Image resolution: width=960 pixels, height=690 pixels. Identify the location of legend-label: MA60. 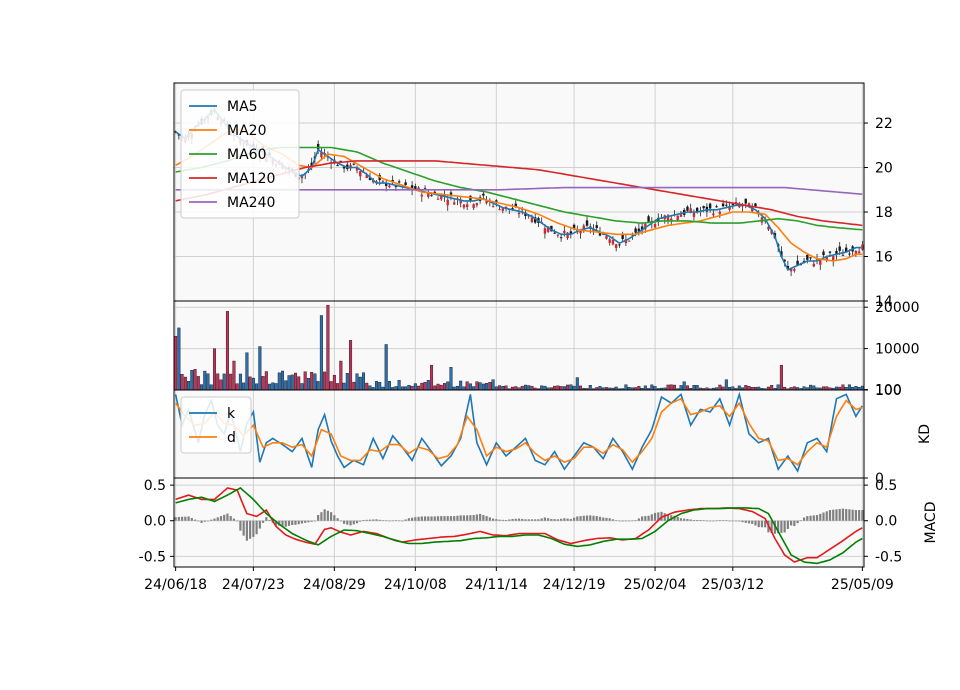
(246, 155).